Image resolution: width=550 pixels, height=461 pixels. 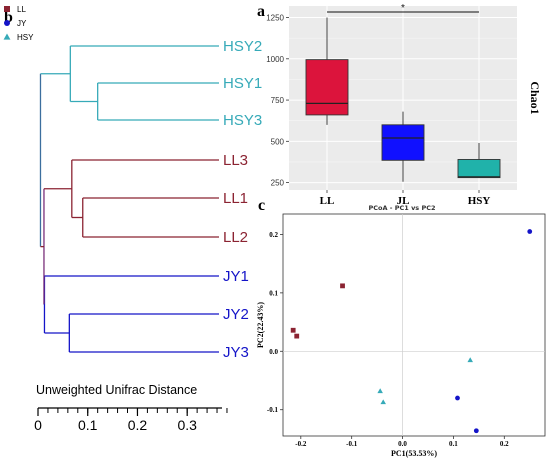 I want to click on boxplot-x-label-jl: JL, so click(x=403, y=201).